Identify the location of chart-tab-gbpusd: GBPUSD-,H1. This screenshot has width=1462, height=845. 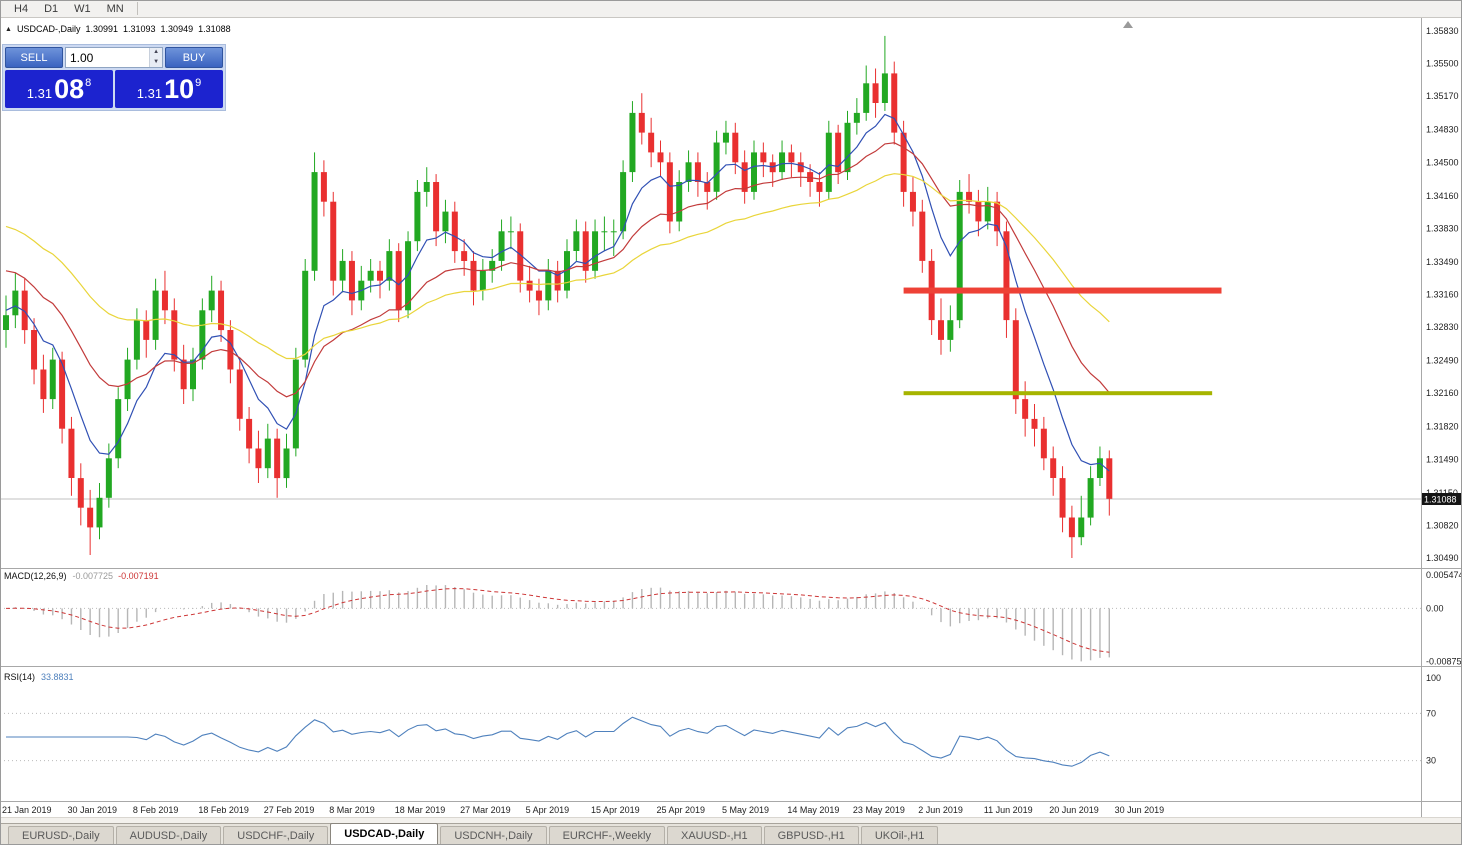
(811, 835).